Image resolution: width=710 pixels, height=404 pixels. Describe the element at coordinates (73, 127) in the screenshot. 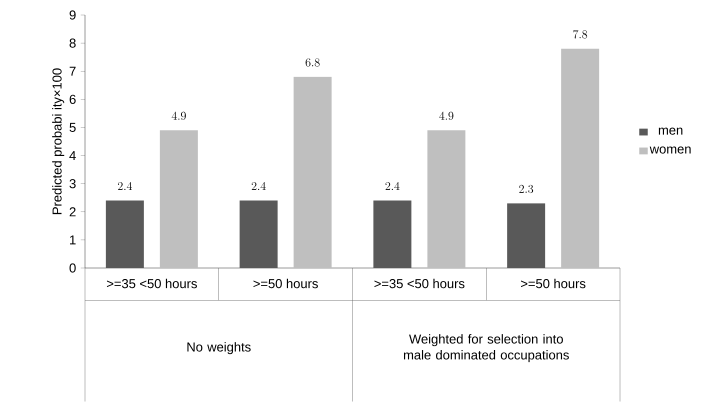

I see `y-tick-label: 5` at that location.